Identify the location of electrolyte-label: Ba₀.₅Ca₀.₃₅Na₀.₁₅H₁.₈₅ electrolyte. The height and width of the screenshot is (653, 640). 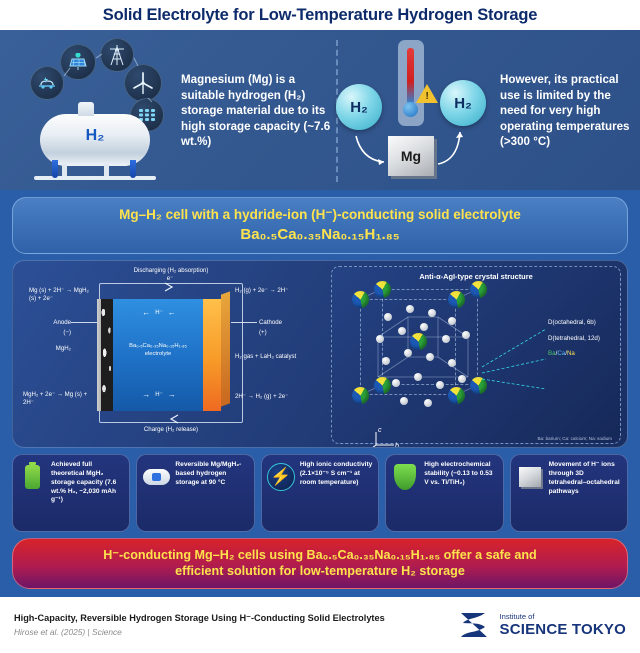
(158, 351).